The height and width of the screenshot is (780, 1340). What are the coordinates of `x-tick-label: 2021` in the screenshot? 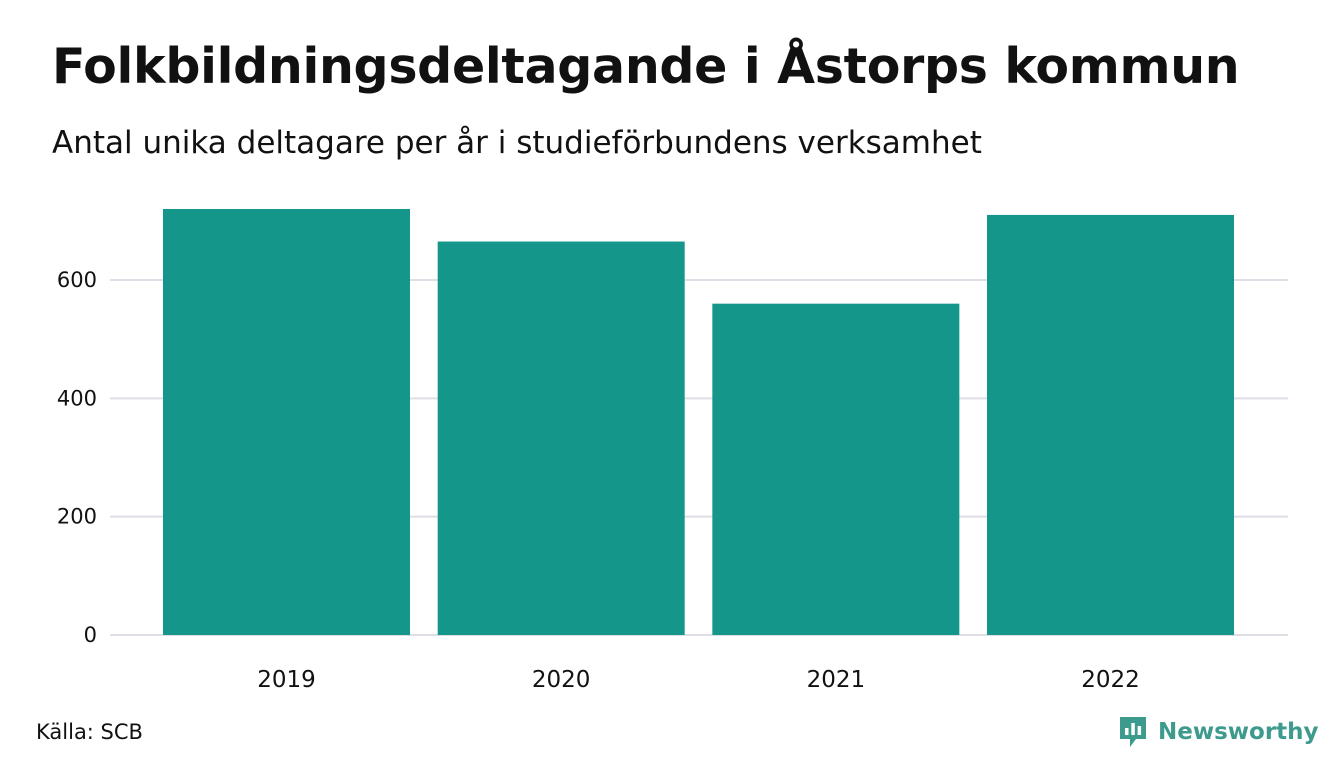 It's located at (836, 680).